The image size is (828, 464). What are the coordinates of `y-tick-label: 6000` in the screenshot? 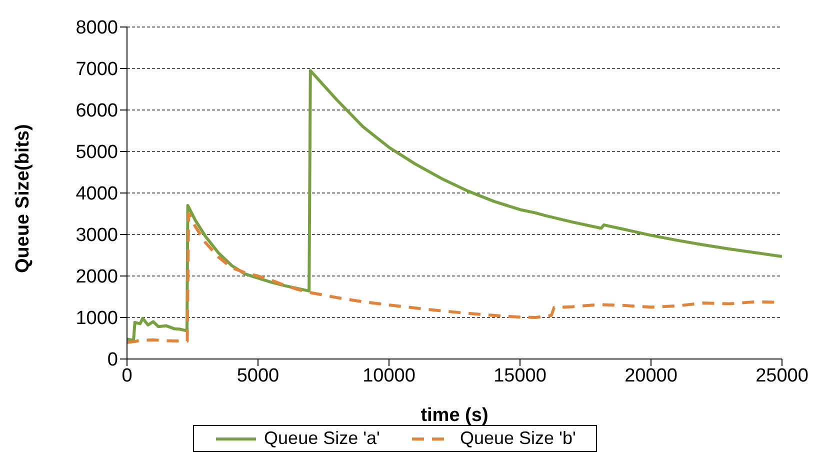 It's located at (97, 111).